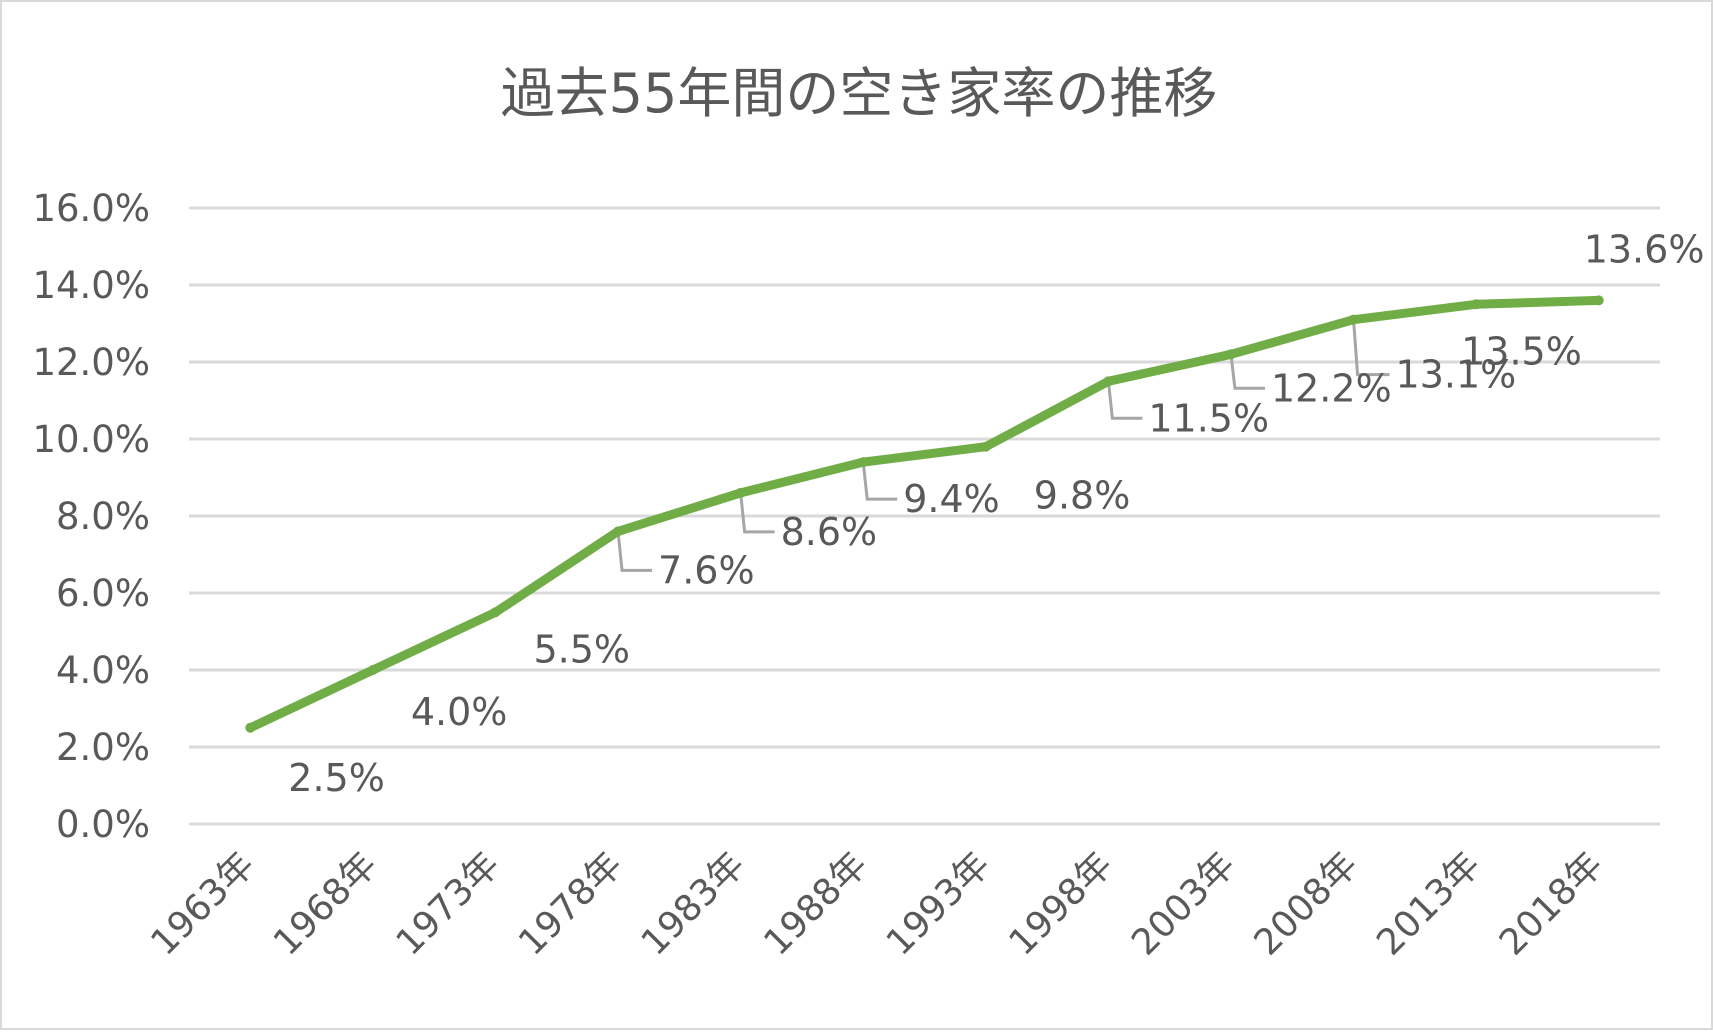 This screenshot has height=1032, width=1713. Describe the element at coordinates (693, 903) in the screenshot. I see `x-tick-label: 1983年` at that location.